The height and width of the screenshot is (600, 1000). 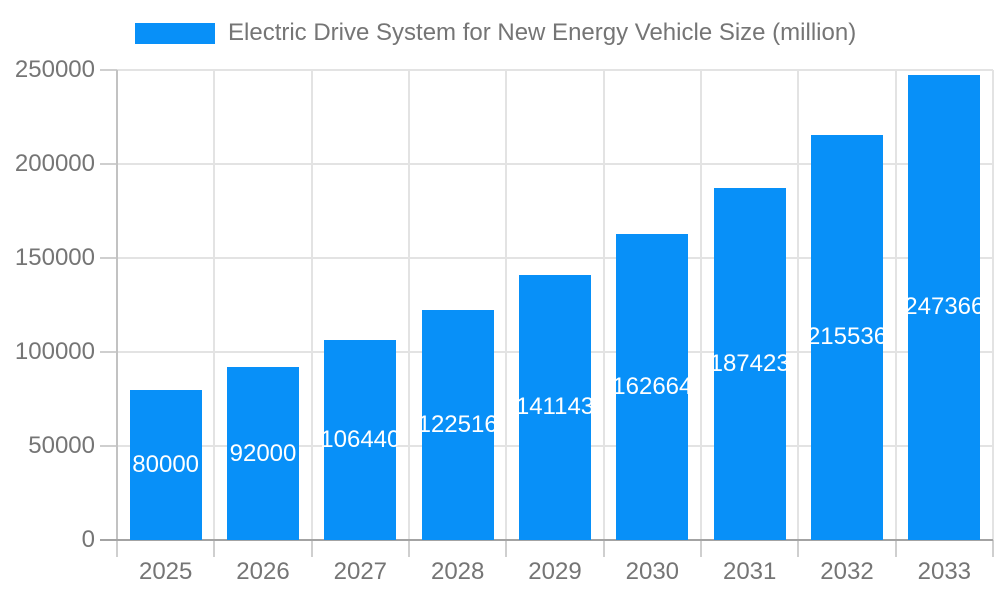 I want to click on x-axis-category-label: 2033, so click(x=944, y=571).